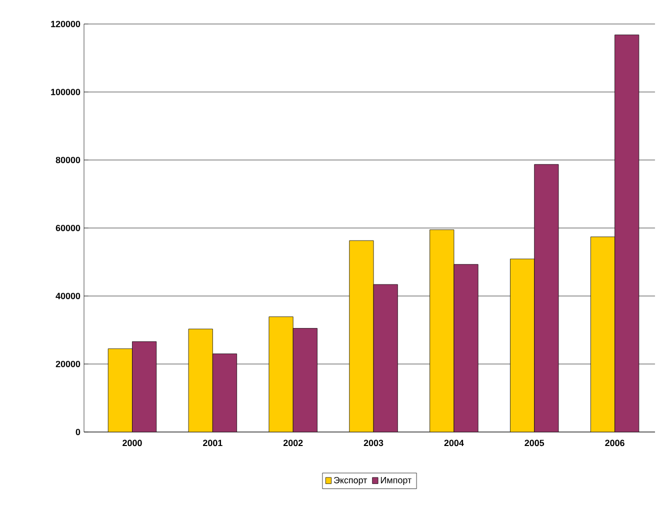 The height and width of the screenshot is (522, 659). I want to click on y-tick-label: 40000, so click(68, 296).